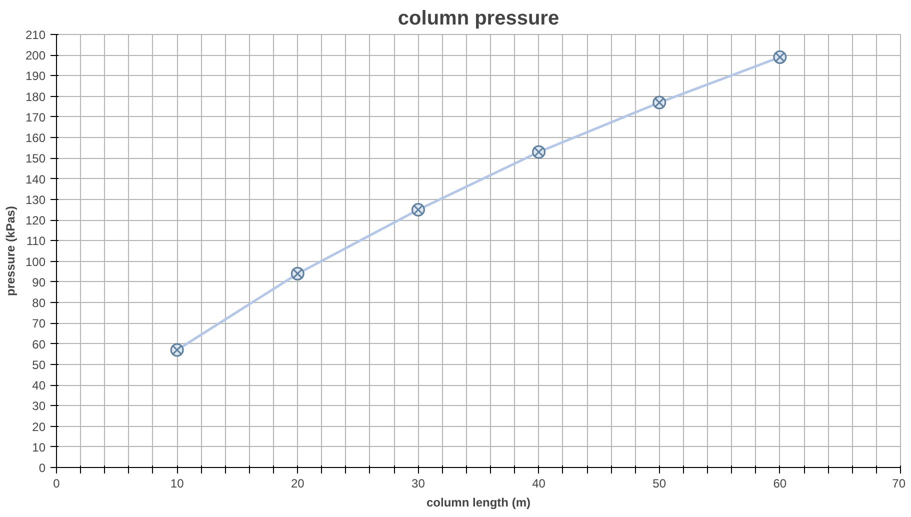 The height and width of the screenshot is (517, 911). Describe the element at coordinates (35, 117) in the screenshot. I see `y-tick-label: 170` at that location.